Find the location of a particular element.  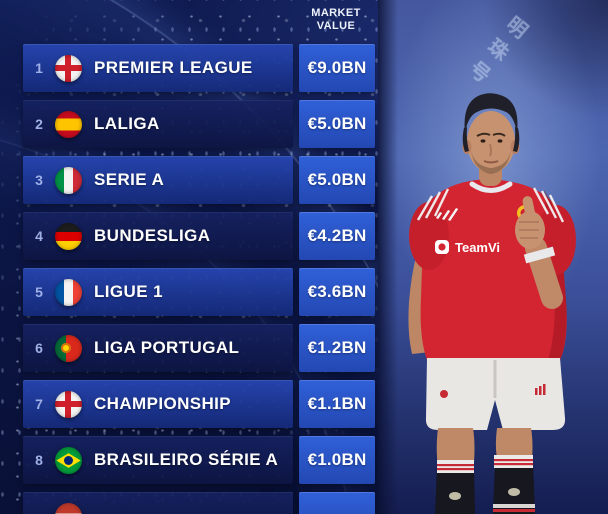

league-row-bar: 3 SERIE A is located at coordinates (158, 180).